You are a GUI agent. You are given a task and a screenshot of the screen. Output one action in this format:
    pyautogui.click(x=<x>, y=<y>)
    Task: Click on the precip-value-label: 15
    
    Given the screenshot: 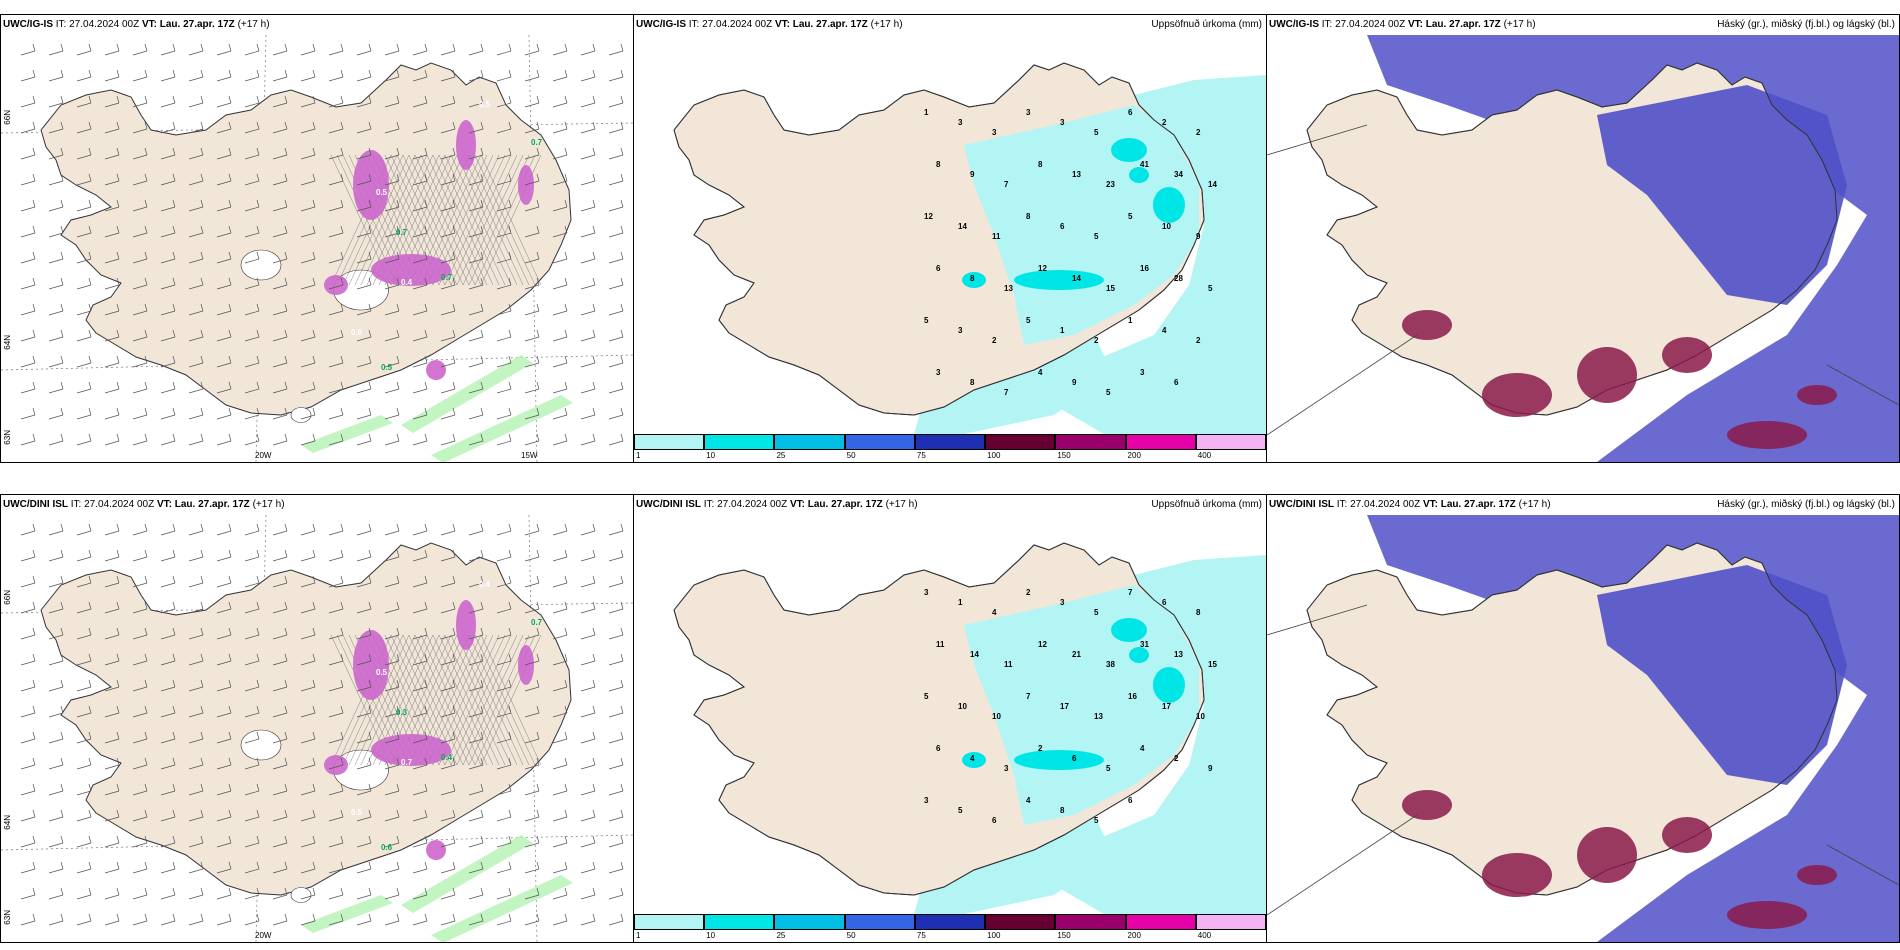 What is the action you would take?
    pyautogui.click(x=1110, y=288)
    